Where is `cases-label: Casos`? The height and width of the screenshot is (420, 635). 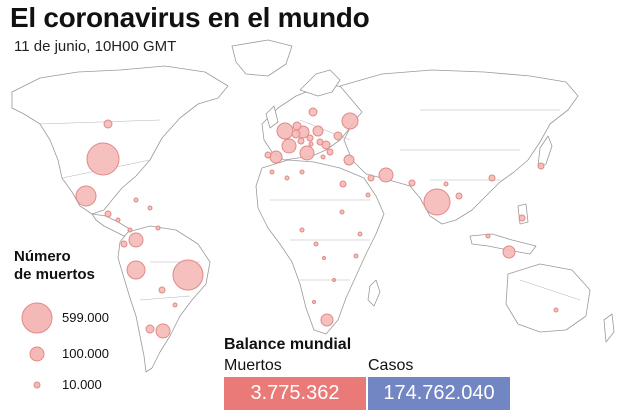 cases-label: Casos is located at coordinates (391, 365).